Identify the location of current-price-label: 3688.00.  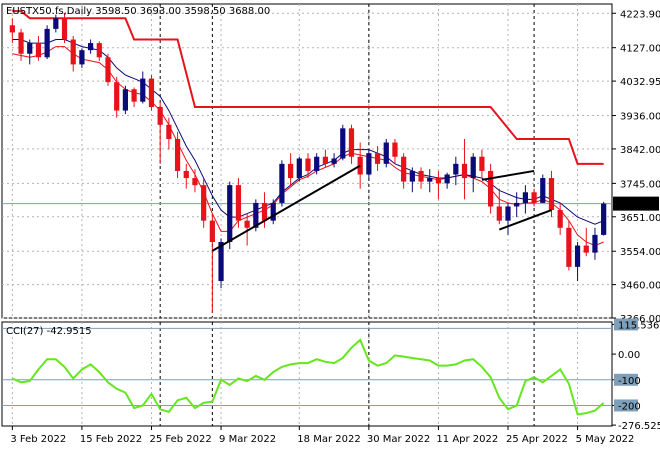
(638, 205).